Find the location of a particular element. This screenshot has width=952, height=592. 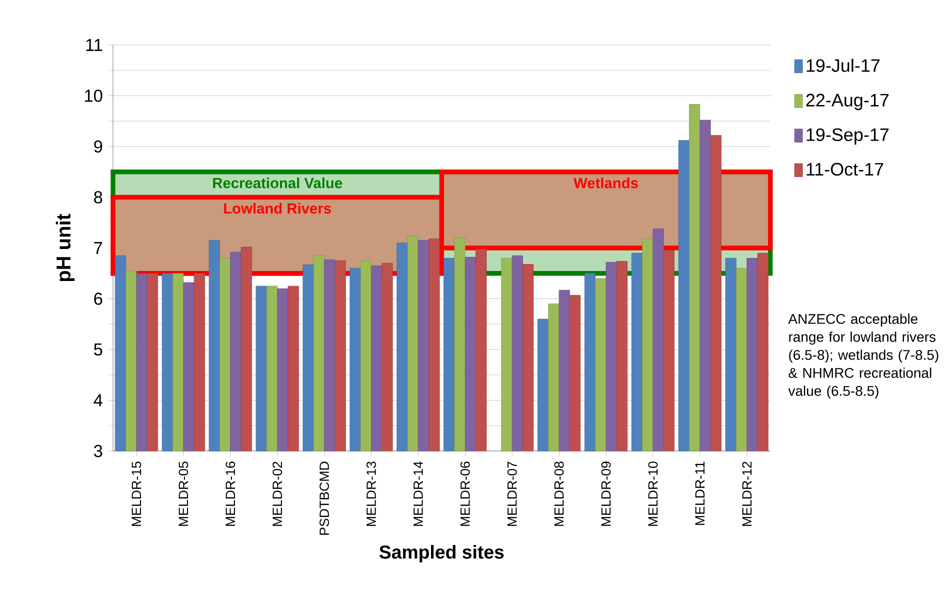

x-tick-label: MELDR-02 is located at coordinates (277, 494).